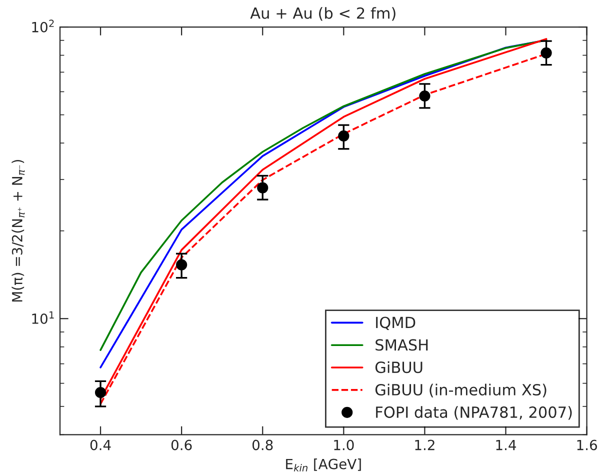 This screenshot has height=474, width=600. I want to click on x-tick-label: 1.4, so click(506, 445).